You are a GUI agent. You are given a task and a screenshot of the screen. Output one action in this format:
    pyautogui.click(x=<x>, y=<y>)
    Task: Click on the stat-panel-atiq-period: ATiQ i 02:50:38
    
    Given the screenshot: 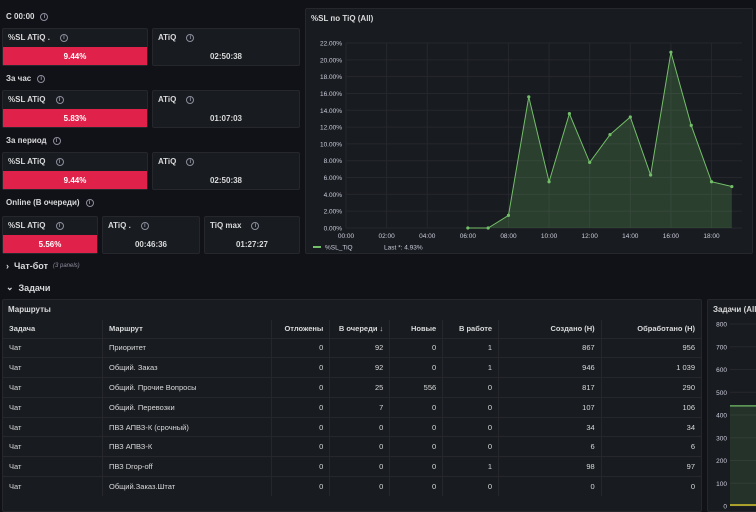 What is the action you would take?
    pyautogui.click(x=226, y=171)
    